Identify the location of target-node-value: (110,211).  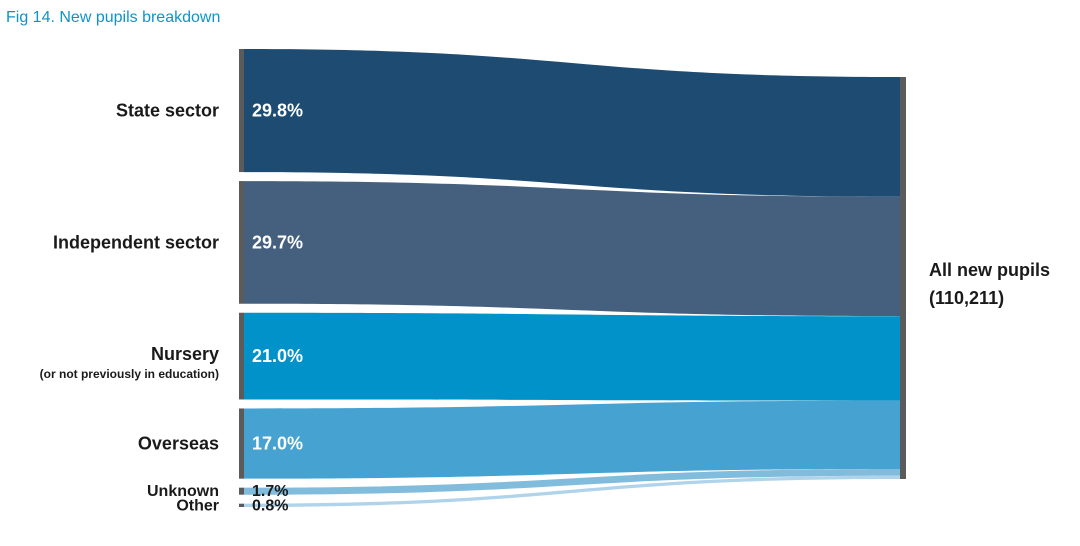
(966, 298).